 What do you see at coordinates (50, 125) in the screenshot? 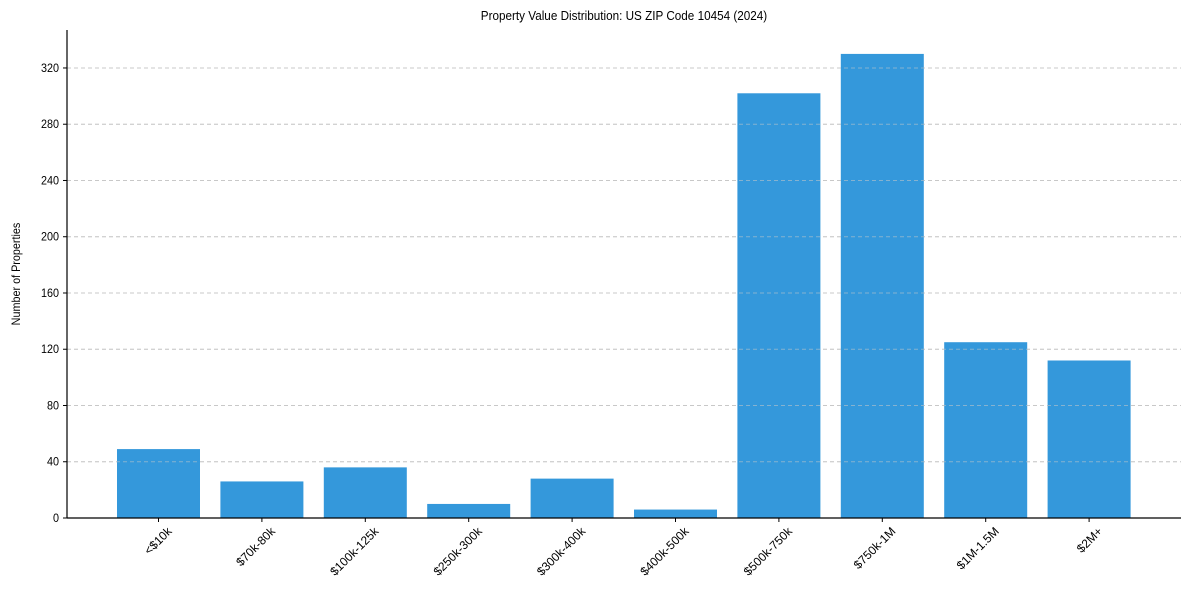
I see `y-tick-label: 280` at bounding box center [50, 125].